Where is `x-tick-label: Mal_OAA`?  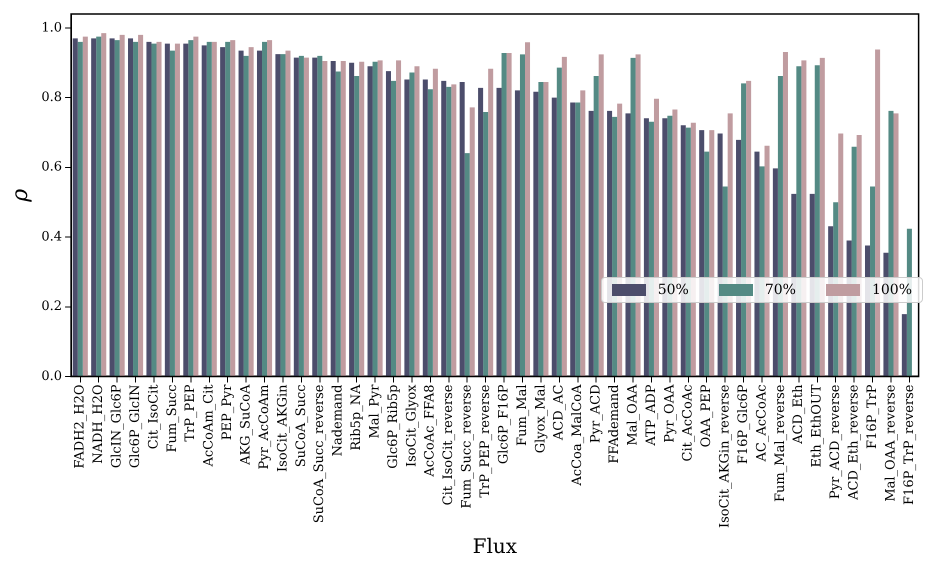 x-tick-label: Mal_OAA is located at coordinates (632, 415).